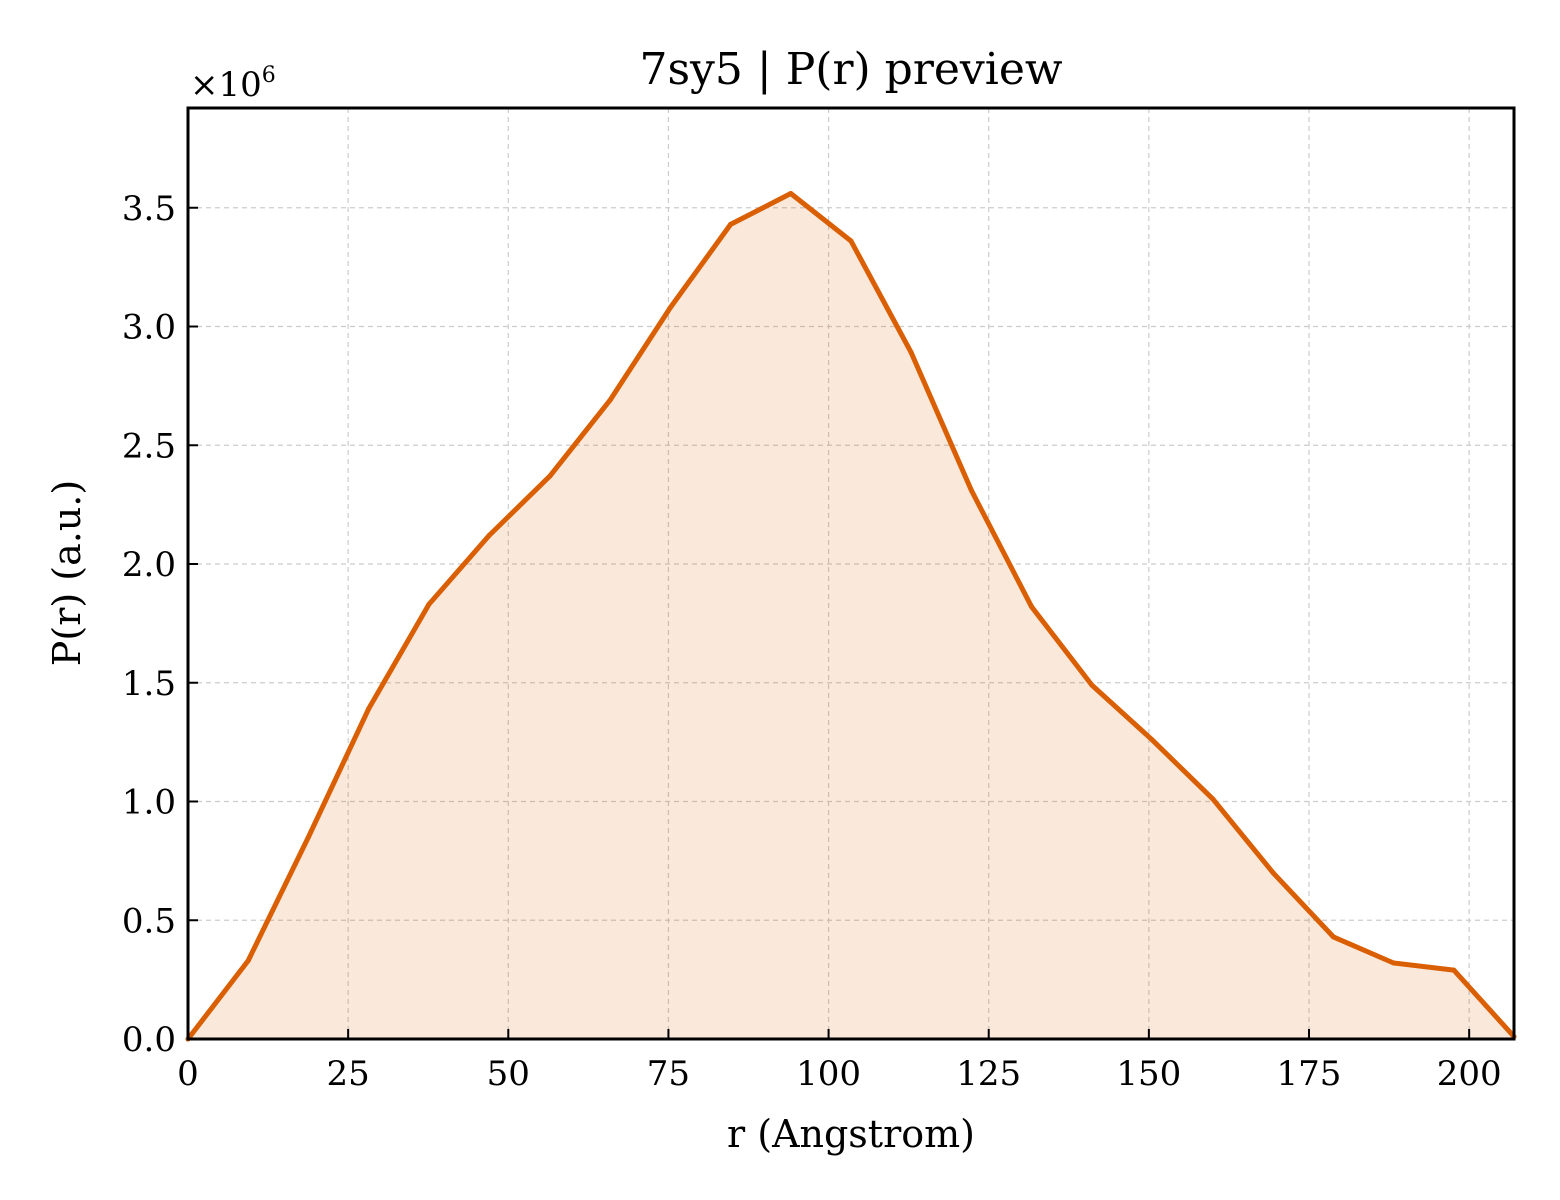 This screenshot has height=1200, width=1560. What do you see at coordinates (348, 1074) in the screenshot?
I see `x-tick-label: 25` at bounding box center [348, 1074].